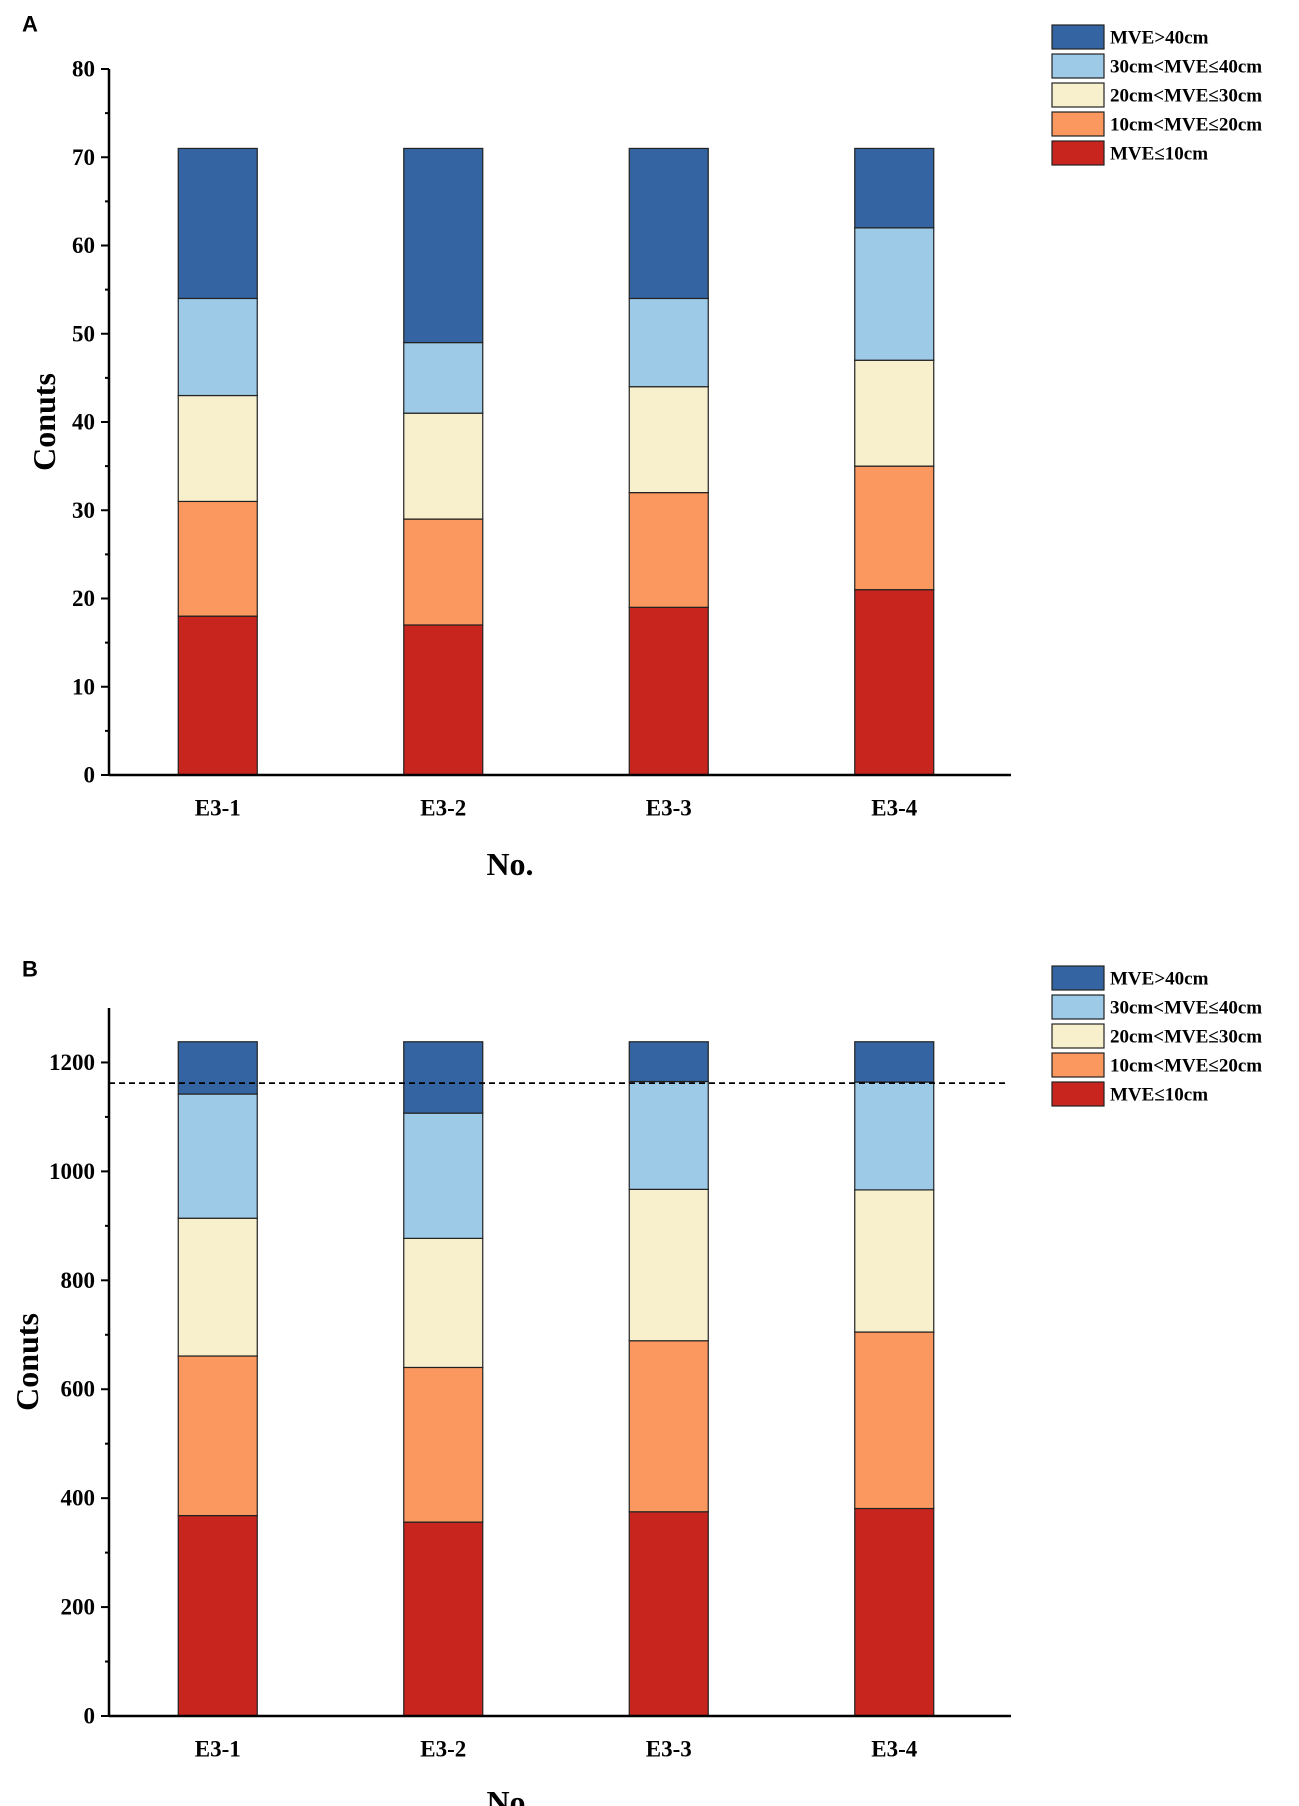  Describe the element at coordinates (83, 598) in the screenshot. I see `y-tick-label: 20` at that location.